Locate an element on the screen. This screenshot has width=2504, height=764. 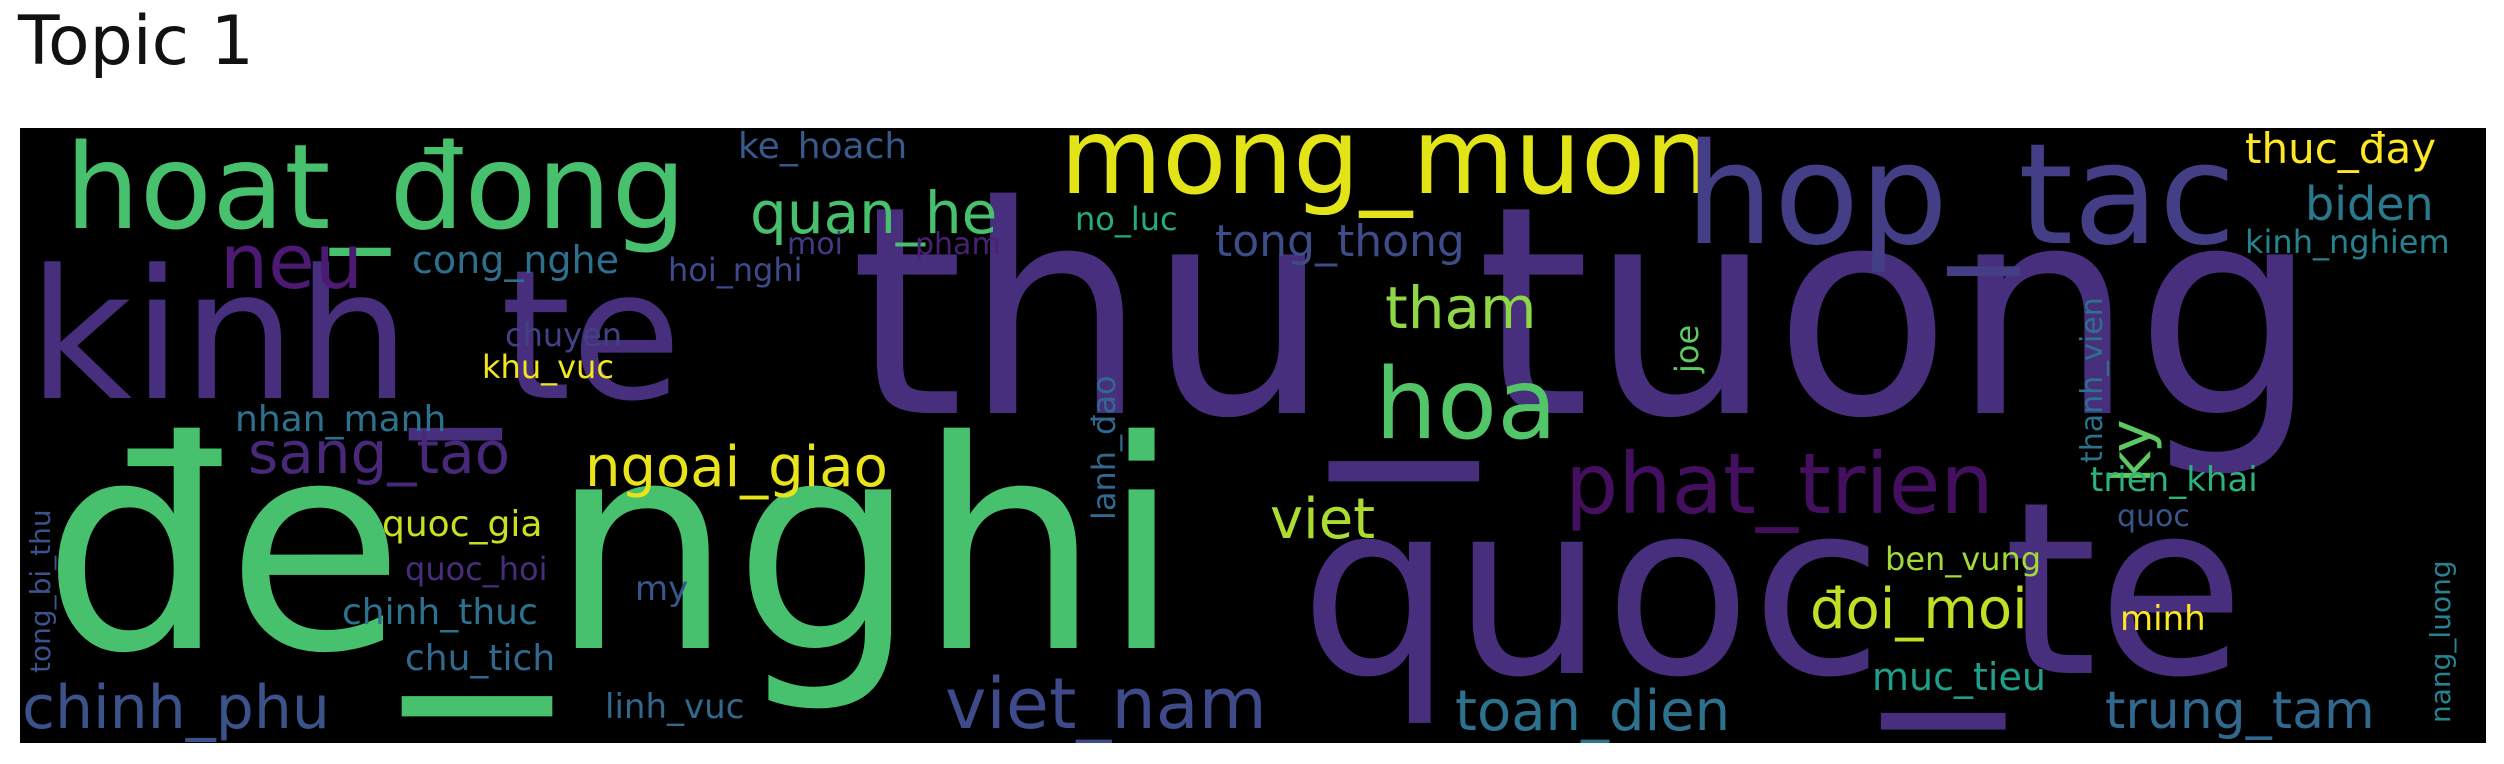
cloud-word-kinh-nghiem: kinh_nghiem is located at coordinates (2347, 242).